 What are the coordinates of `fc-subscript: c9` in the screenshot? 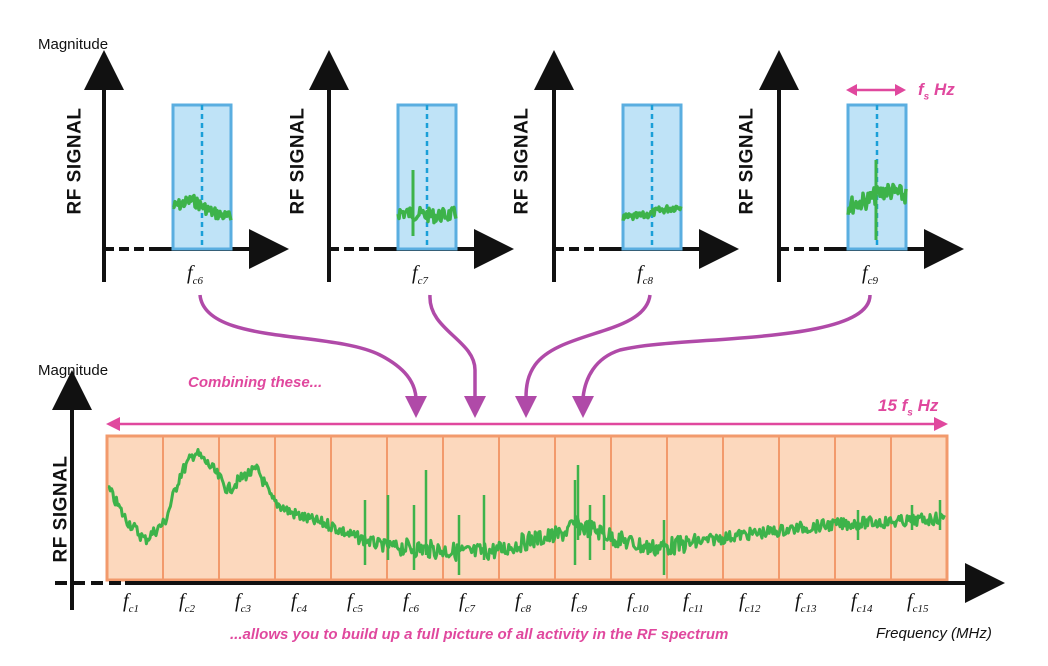 It's located at (581, 609).